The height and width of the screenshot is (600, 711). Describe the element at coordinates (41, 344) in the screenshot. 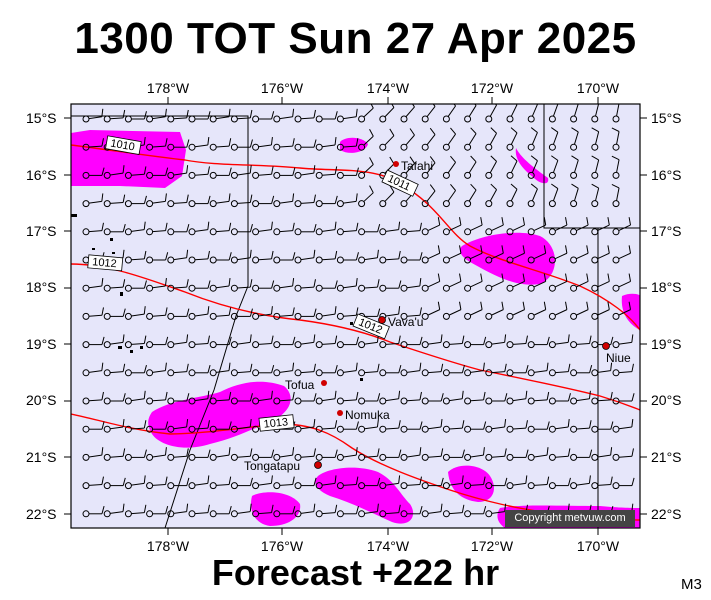

I see `lat-label: 19°S` at that location.